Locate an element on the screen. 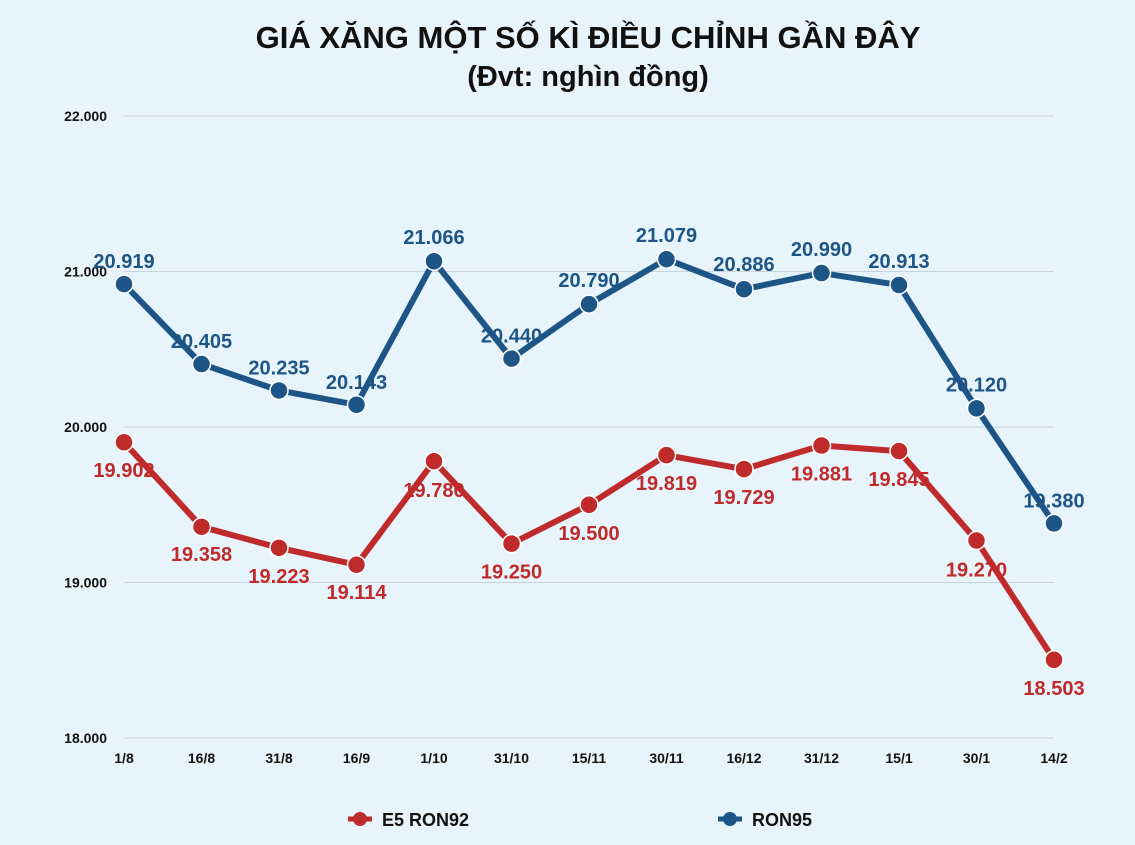 The image size is (1135, 845). data-label: 19.358 is located at coordinates (201, 555).